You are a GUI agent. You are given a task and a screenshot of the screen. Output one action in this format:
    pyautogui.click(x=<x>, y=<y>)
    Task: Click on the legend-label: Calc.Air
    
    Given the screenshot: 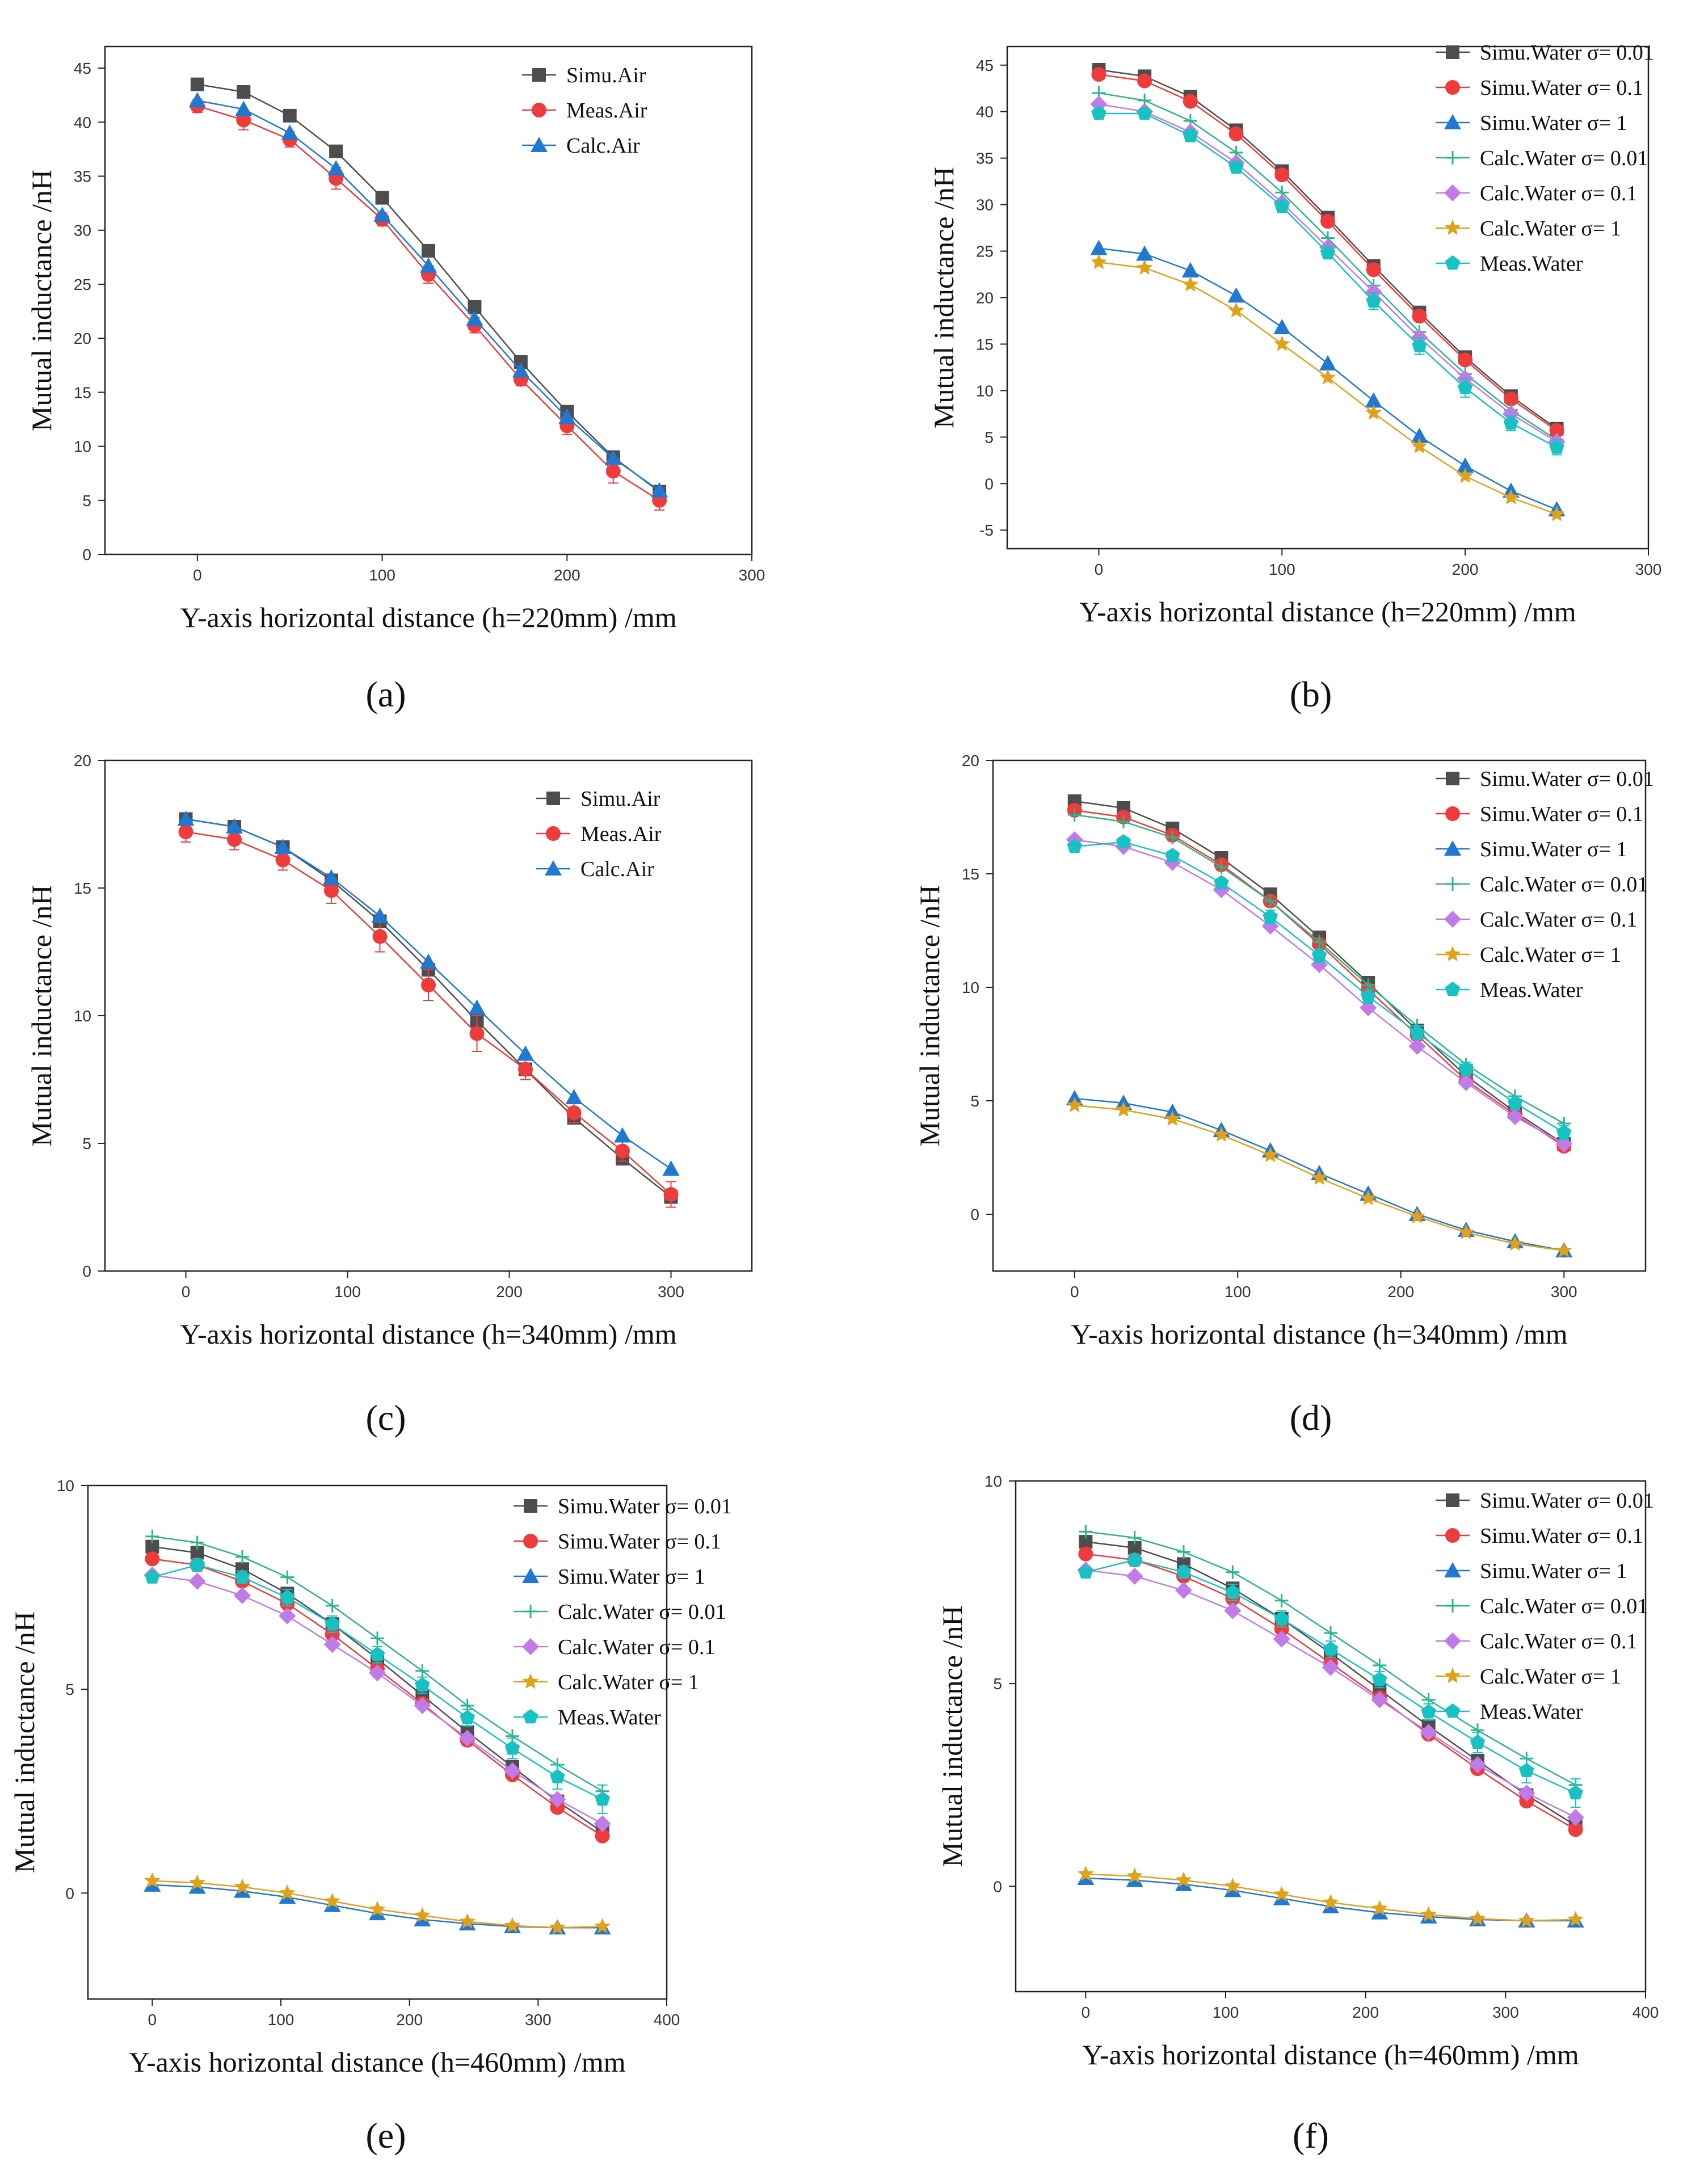 What is the action you would take?
    pyautogui.click(x=603, y=146)
    